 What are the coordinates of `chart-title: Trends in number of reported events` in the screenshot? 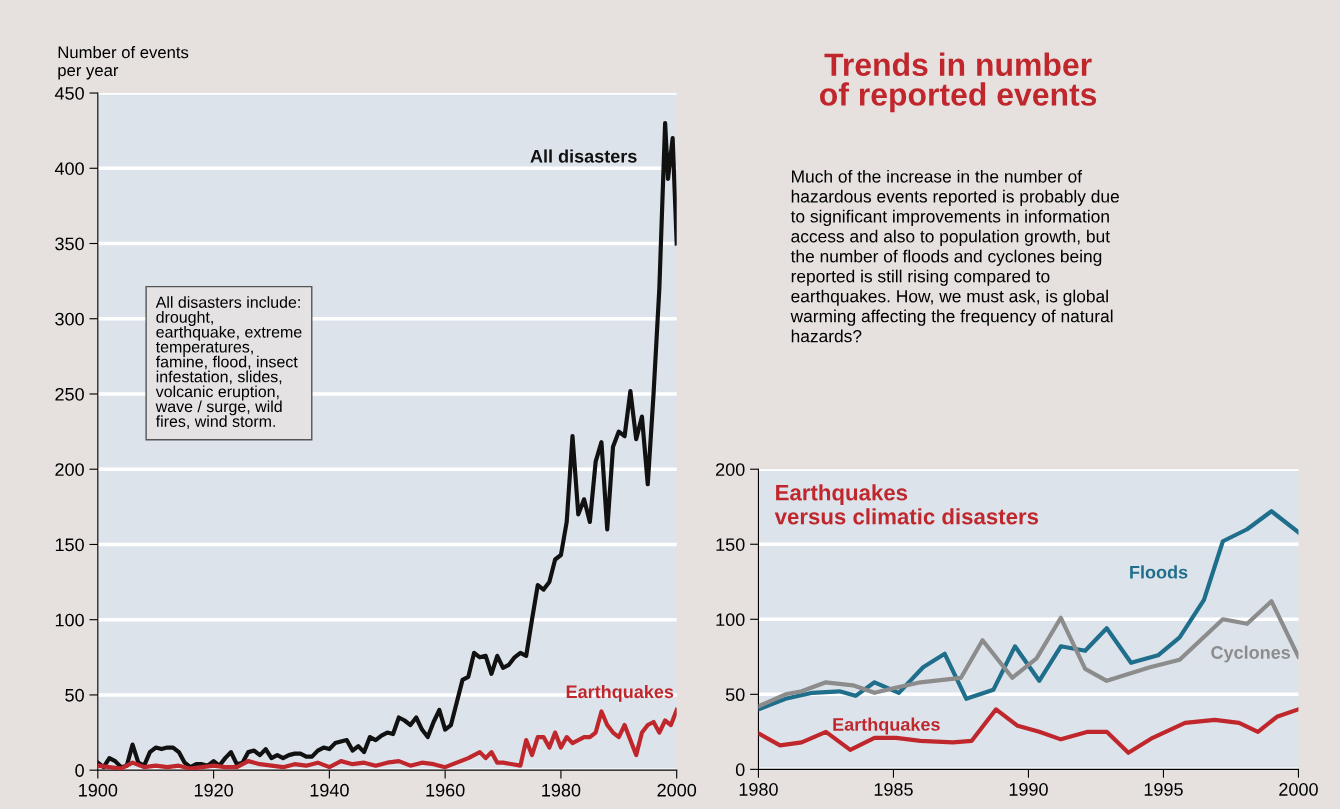 It's located at (958, 82).